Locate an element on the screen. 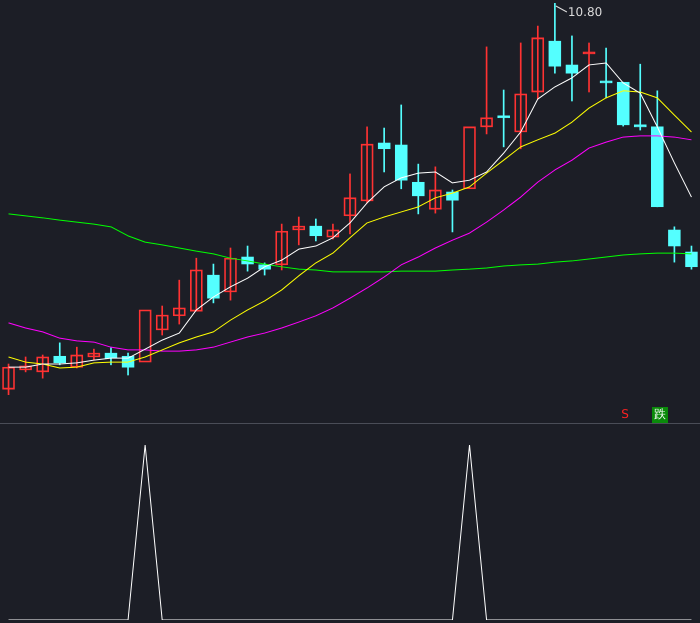  annotation: 10.80 is located at coordinates (585, 12).